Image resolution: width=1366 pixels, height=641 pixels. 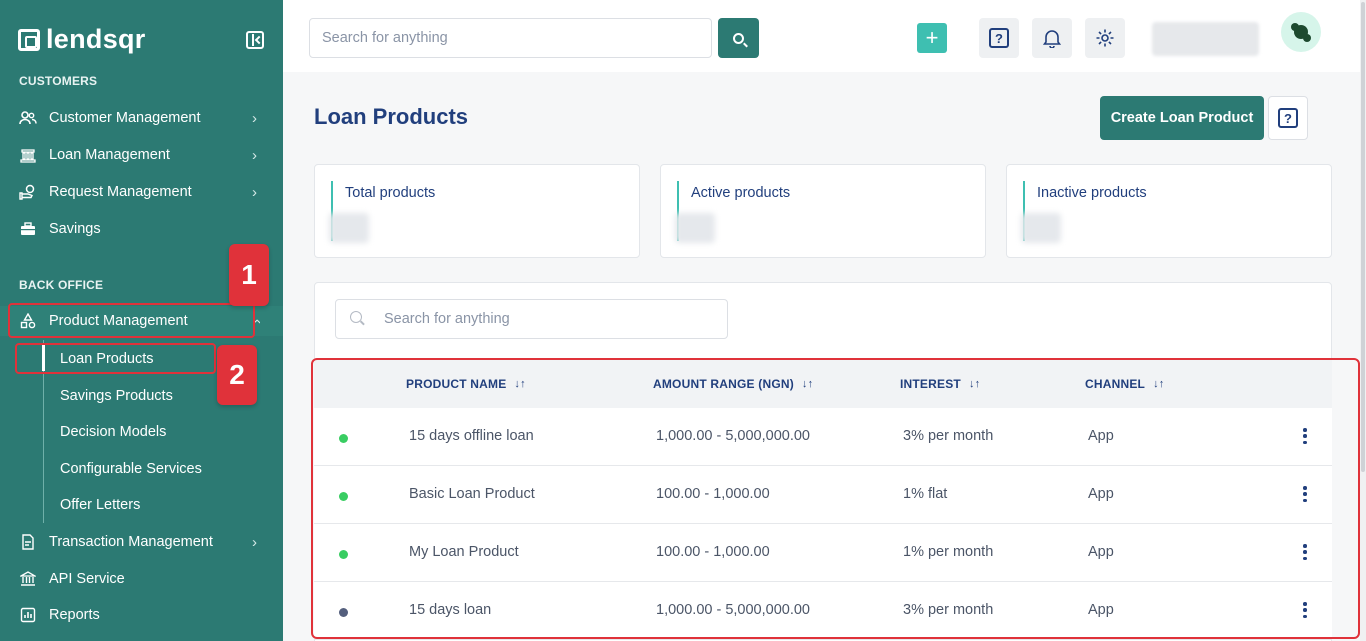 I want to click on stat-label: Total products, so click(x=390, y=193).